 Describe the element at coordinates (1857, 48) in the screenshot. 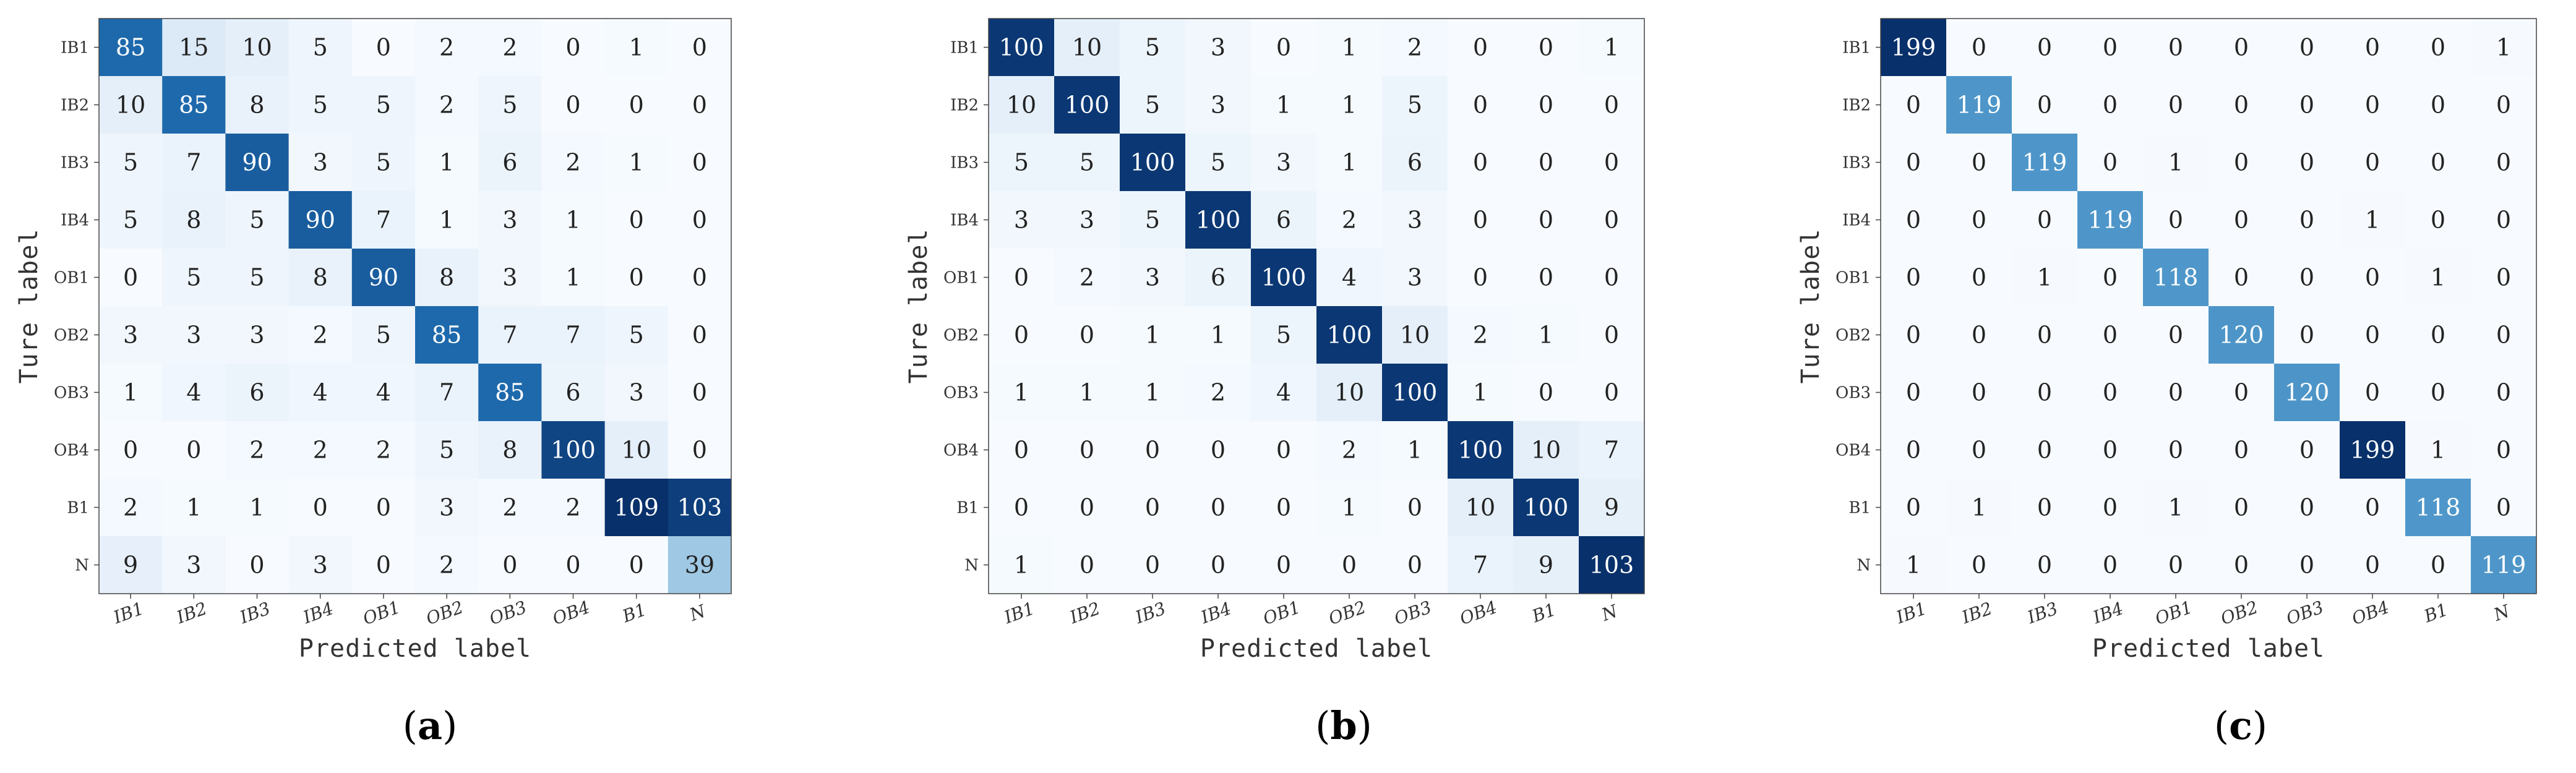

I see `y-tick-label: IB1` at that location.